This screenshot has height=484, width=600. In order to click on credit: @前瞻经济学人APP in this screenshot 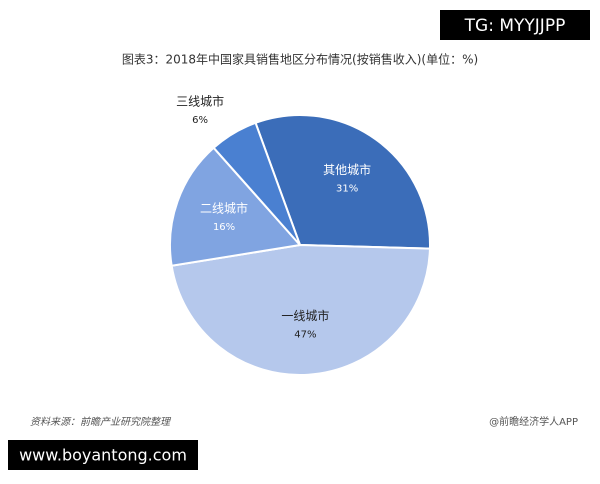, I will do `click(533, 421)`.